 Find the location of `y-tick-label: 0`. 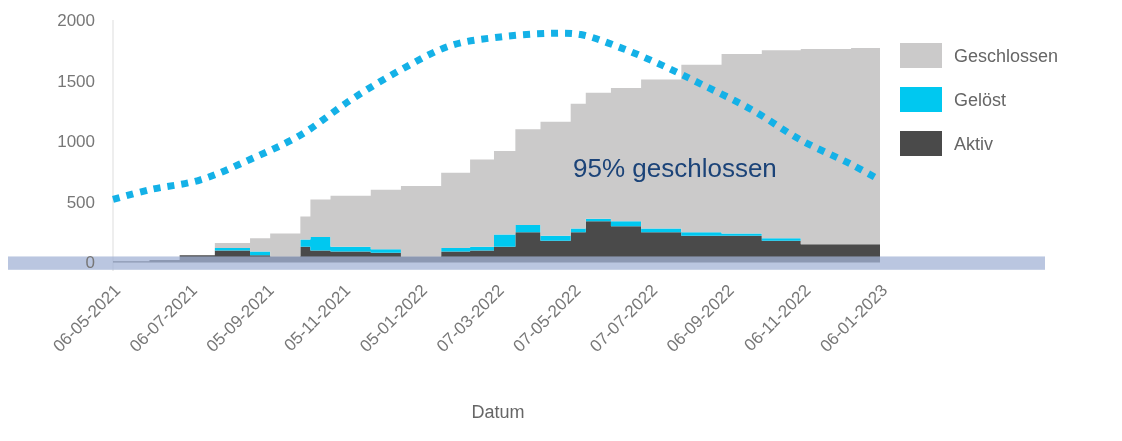

y-tick-label: 0 is located at coordinates (90, 263).